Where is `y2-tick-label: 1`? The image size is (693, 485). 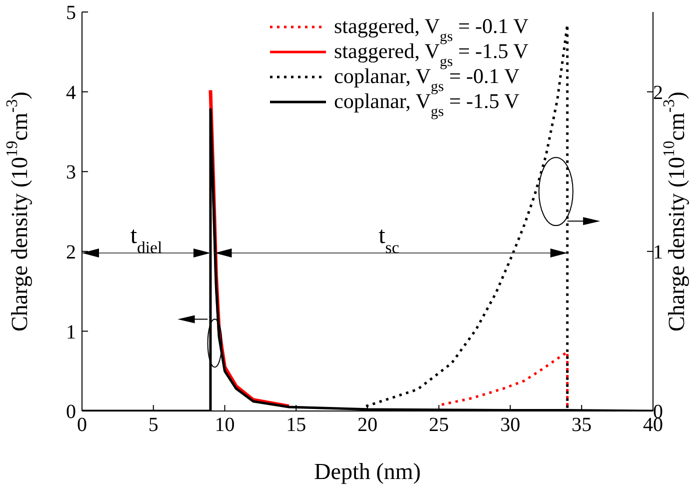 y2-tick-label: 1 is located at coordinates (658, 253).